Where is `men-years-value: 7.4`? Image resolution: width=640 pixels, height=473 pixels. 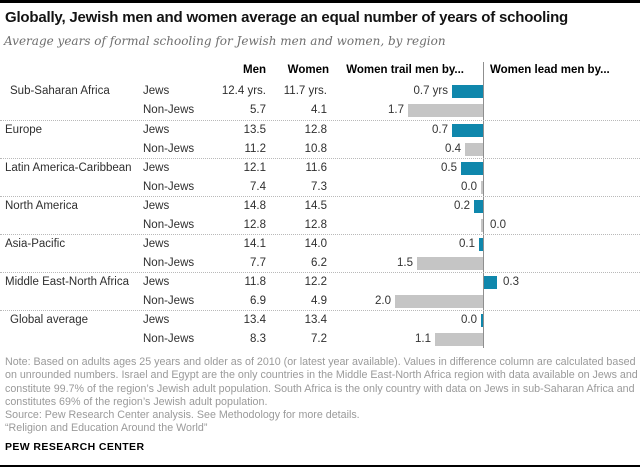
men-years-value: 7.4 is located at coordinates (258, 187).